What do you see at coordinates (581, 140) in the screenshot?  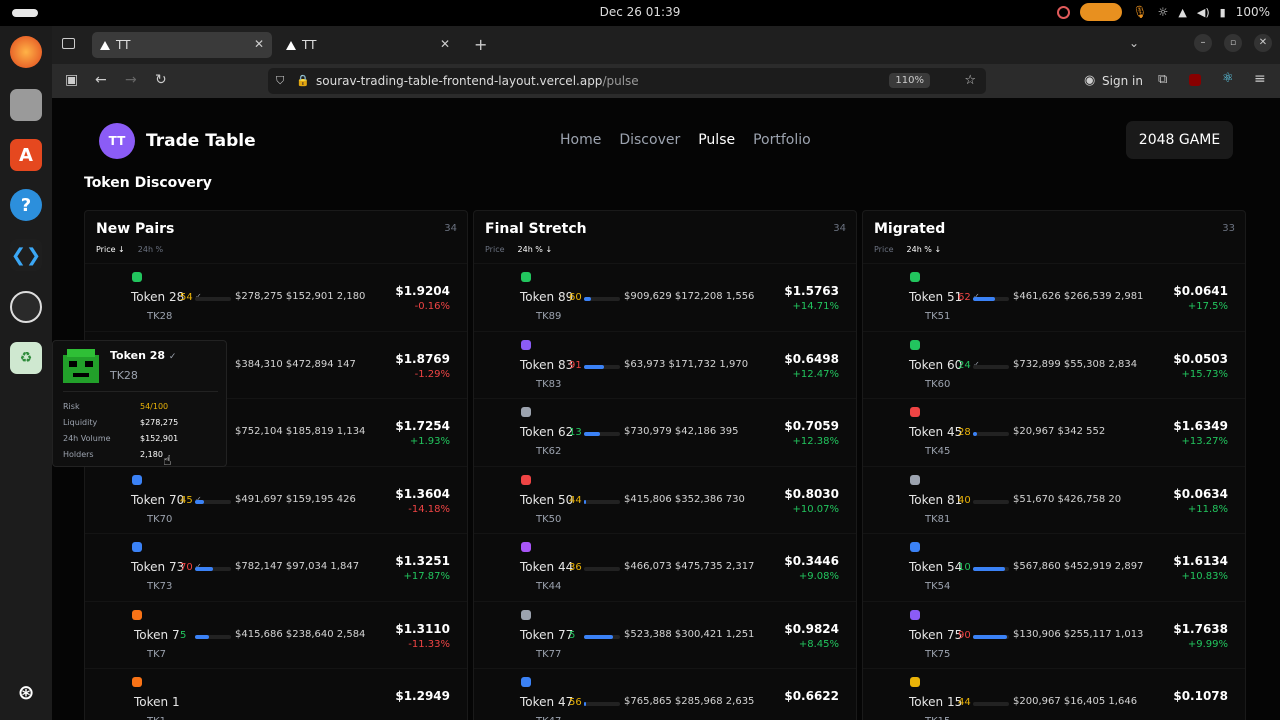 I see `nav-home: Home` at bounding box center [581, 140].